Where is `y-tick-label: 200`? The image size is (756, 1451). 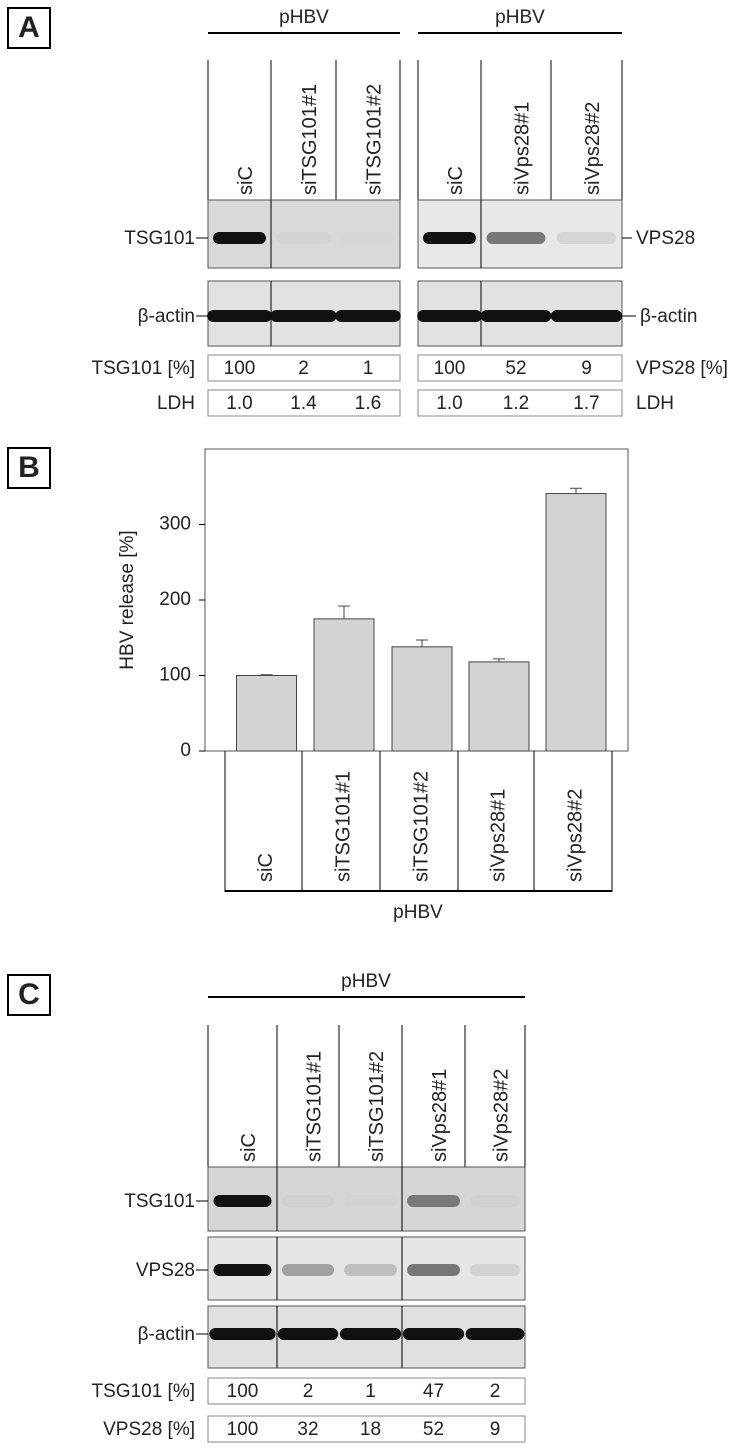 y-tick-label: 200 is located at coordinates (175, 599).